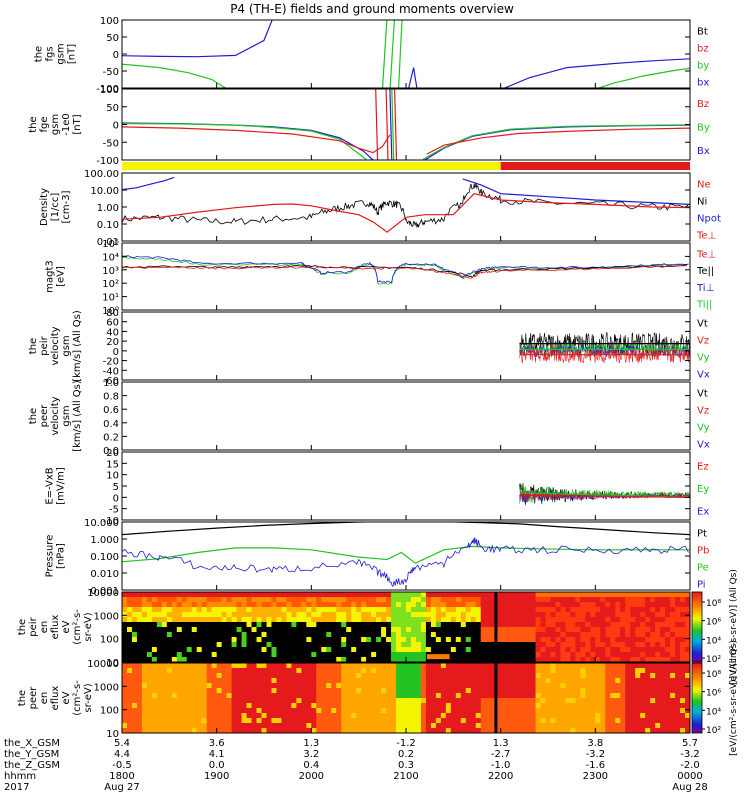 This screenshot has width=750, height=800. I want to click on colorbar-label: [eV/(cm²-s-sr-eV)] (All Qs), so click(734, 627).